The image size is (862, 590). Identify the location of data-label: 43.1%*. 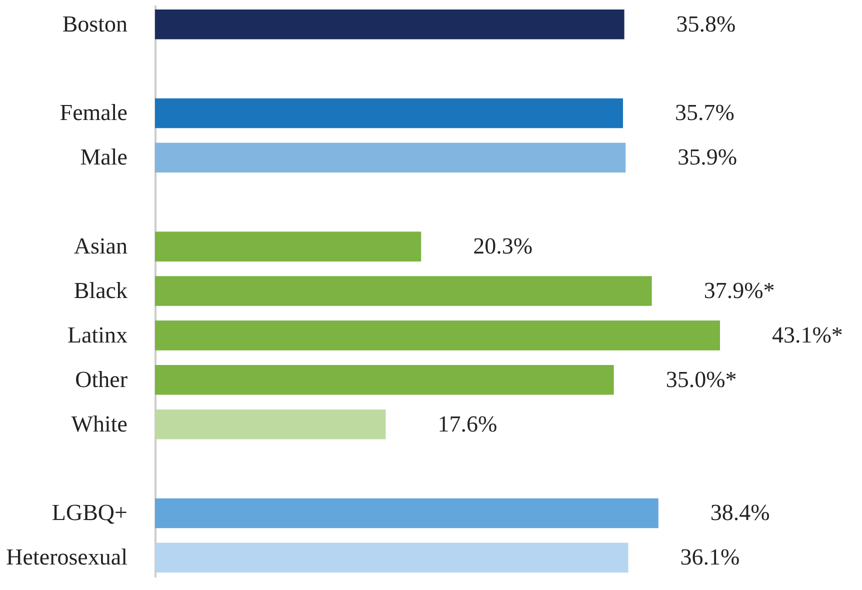
(807, 335).